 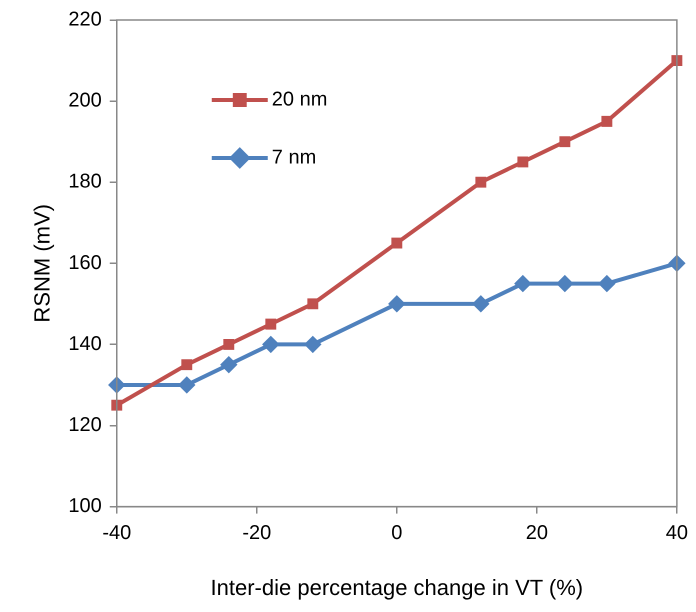 What do you see at coordinates (85, 425) in the screenshot?
I see `y-tick-label: 120` at bounding box center [85, 425].